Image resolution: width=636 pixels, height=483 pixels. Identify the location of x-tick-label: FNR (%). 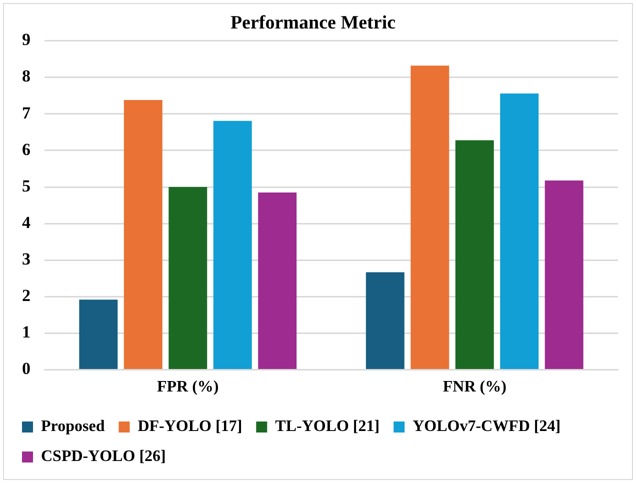
(474, 387).